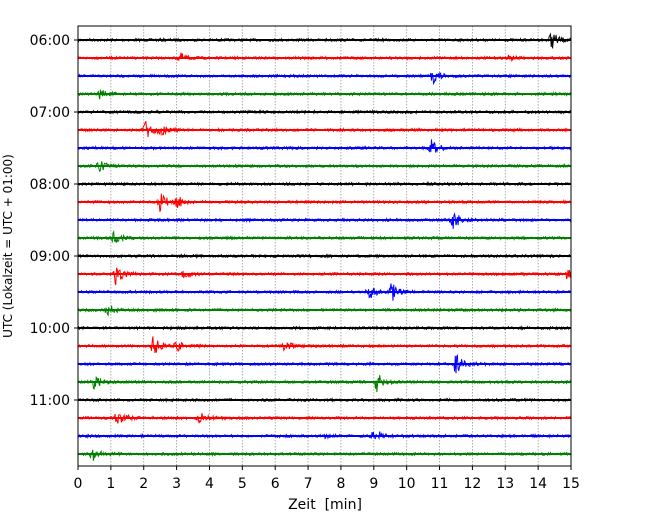  Describe the element at coordinates (440, 484) in the screenshot. I see `x-tick-label: 11` at that location.